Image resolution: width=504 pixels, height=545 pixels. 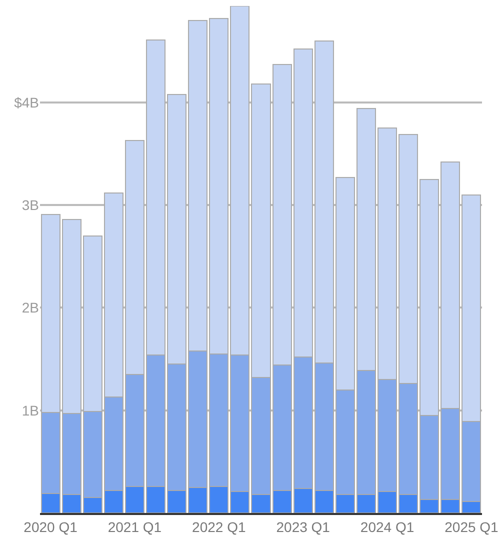 I want to click on x-tick-label: 2024 Q1, so click(x=387, y=526).